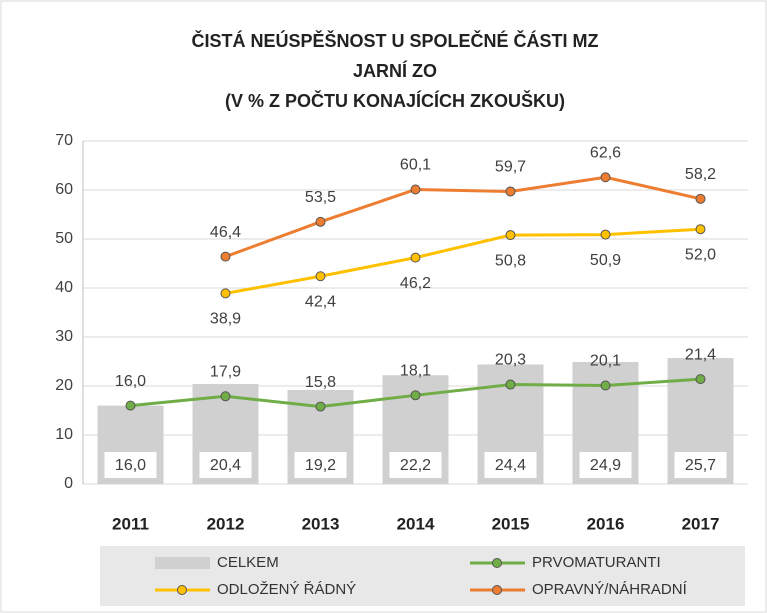 The width and height of the screenshot is (767, 613). Describe the element at coordinates (226, 523) in the screenshot. I see `x-tick-label: 2012` at that location.